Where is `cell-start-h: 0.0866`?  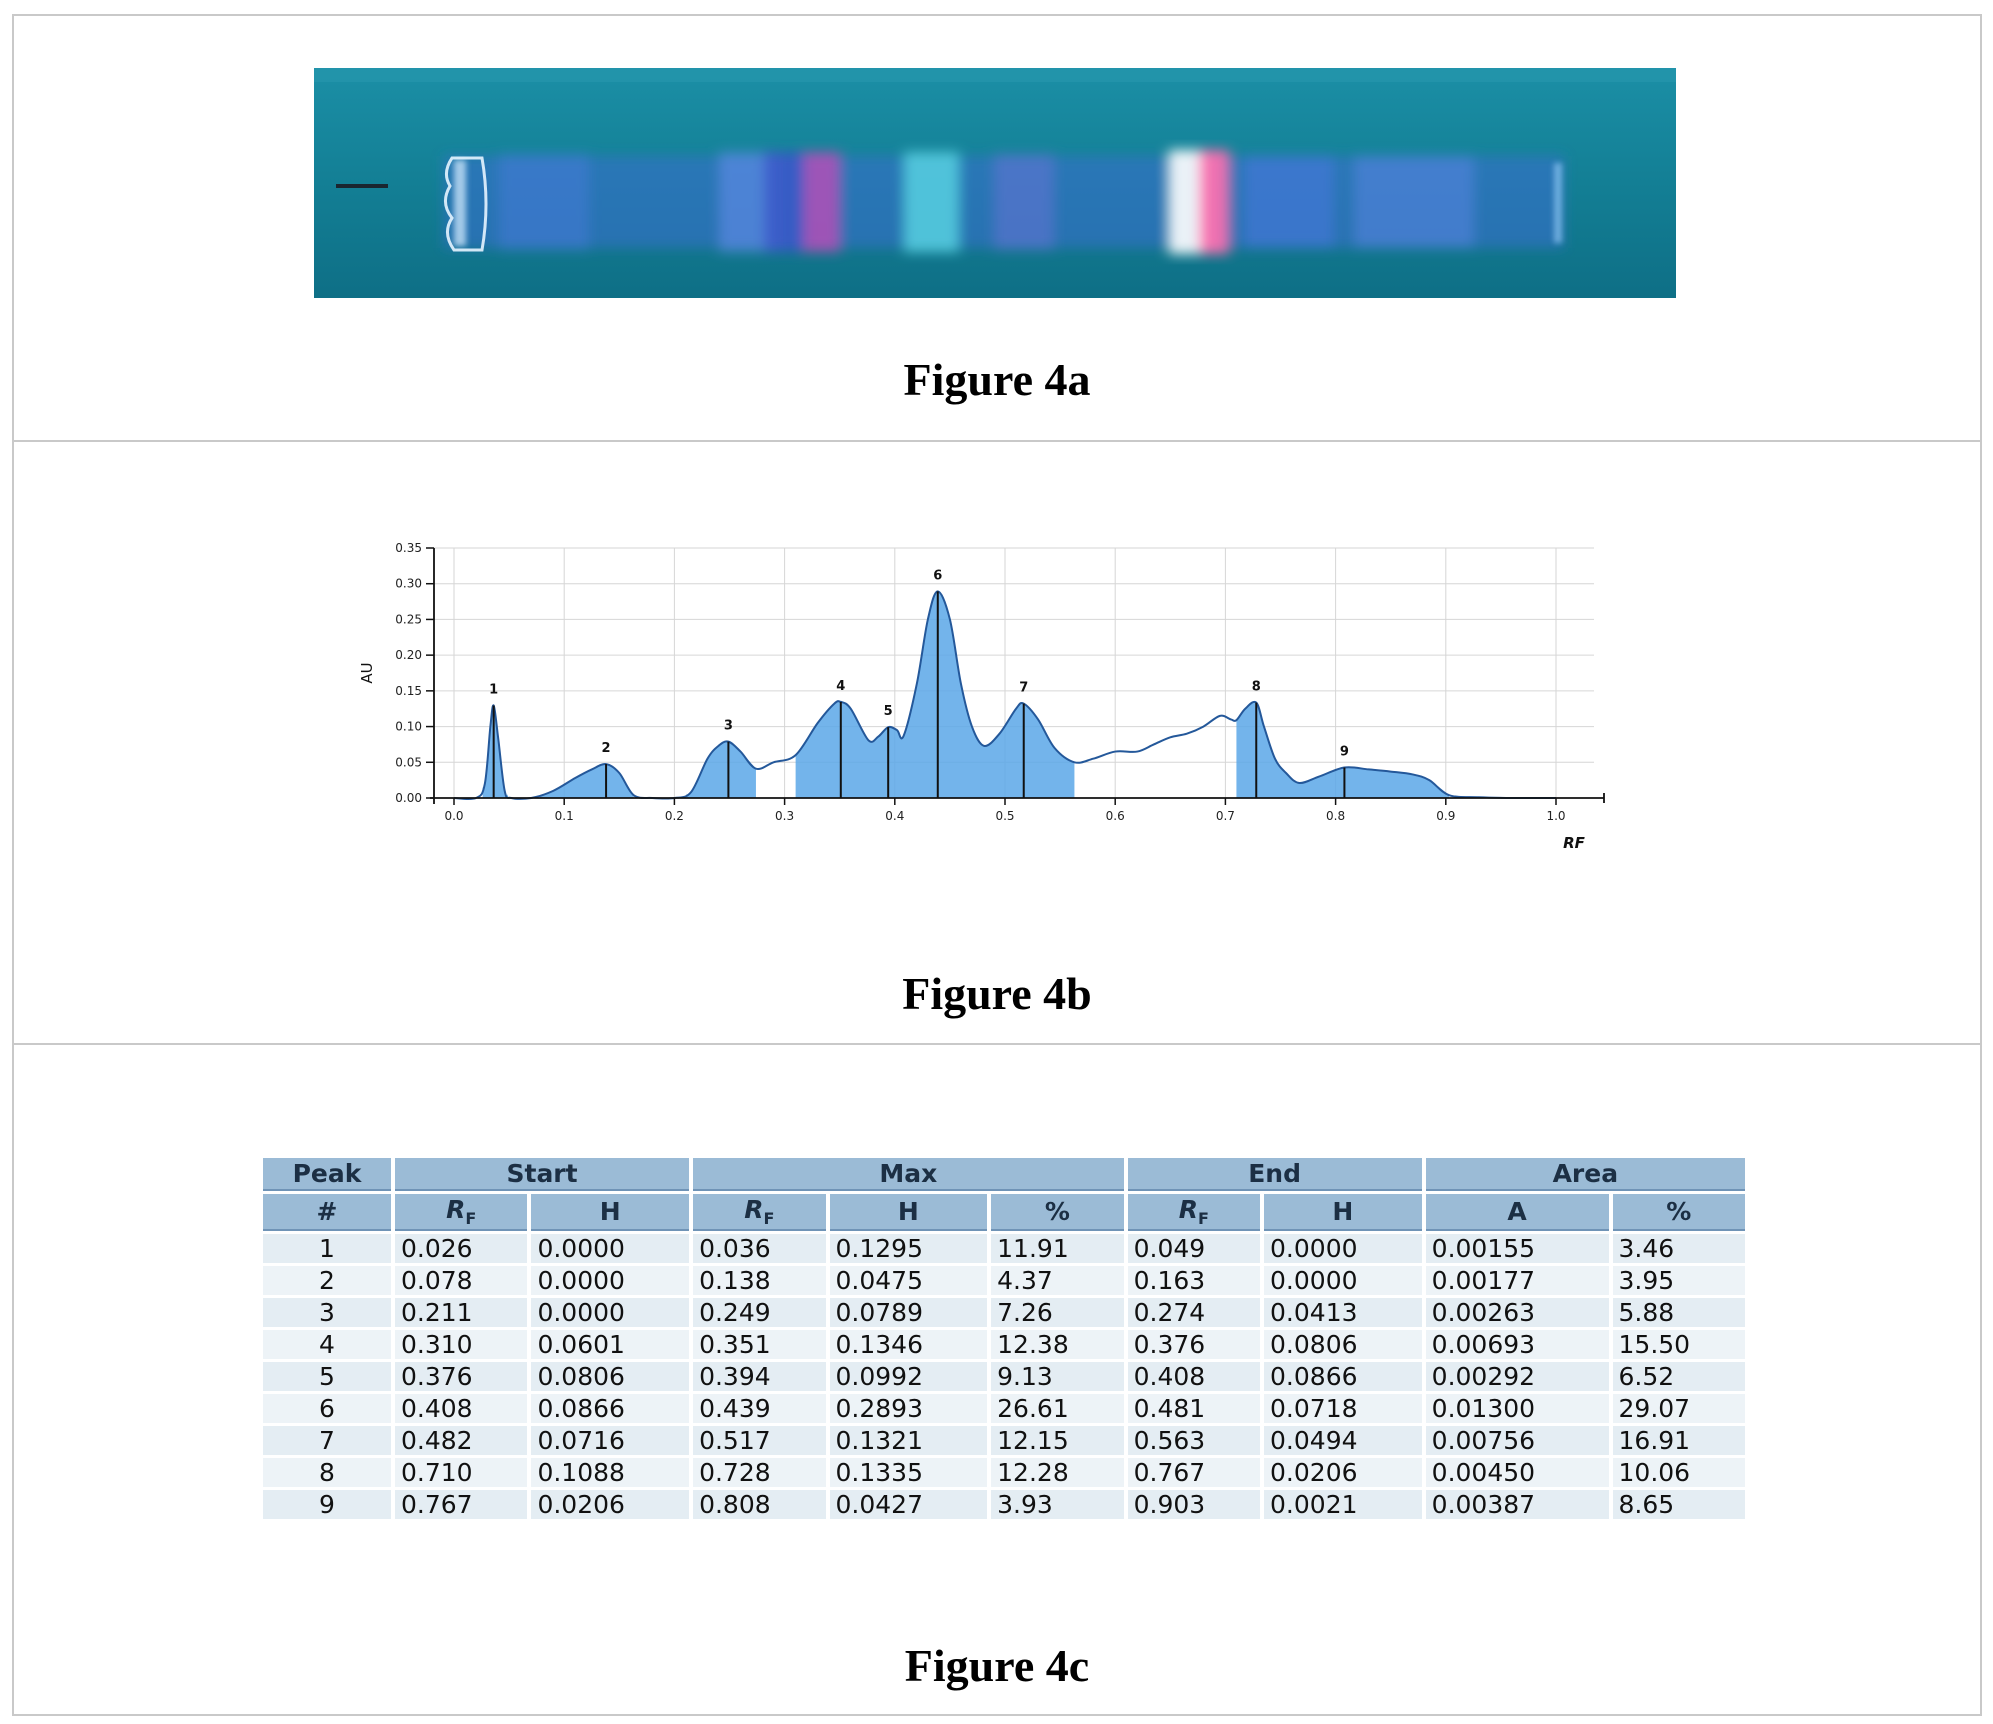 cell-start-h: 0.0866 is located at coordinates (610, 1408).